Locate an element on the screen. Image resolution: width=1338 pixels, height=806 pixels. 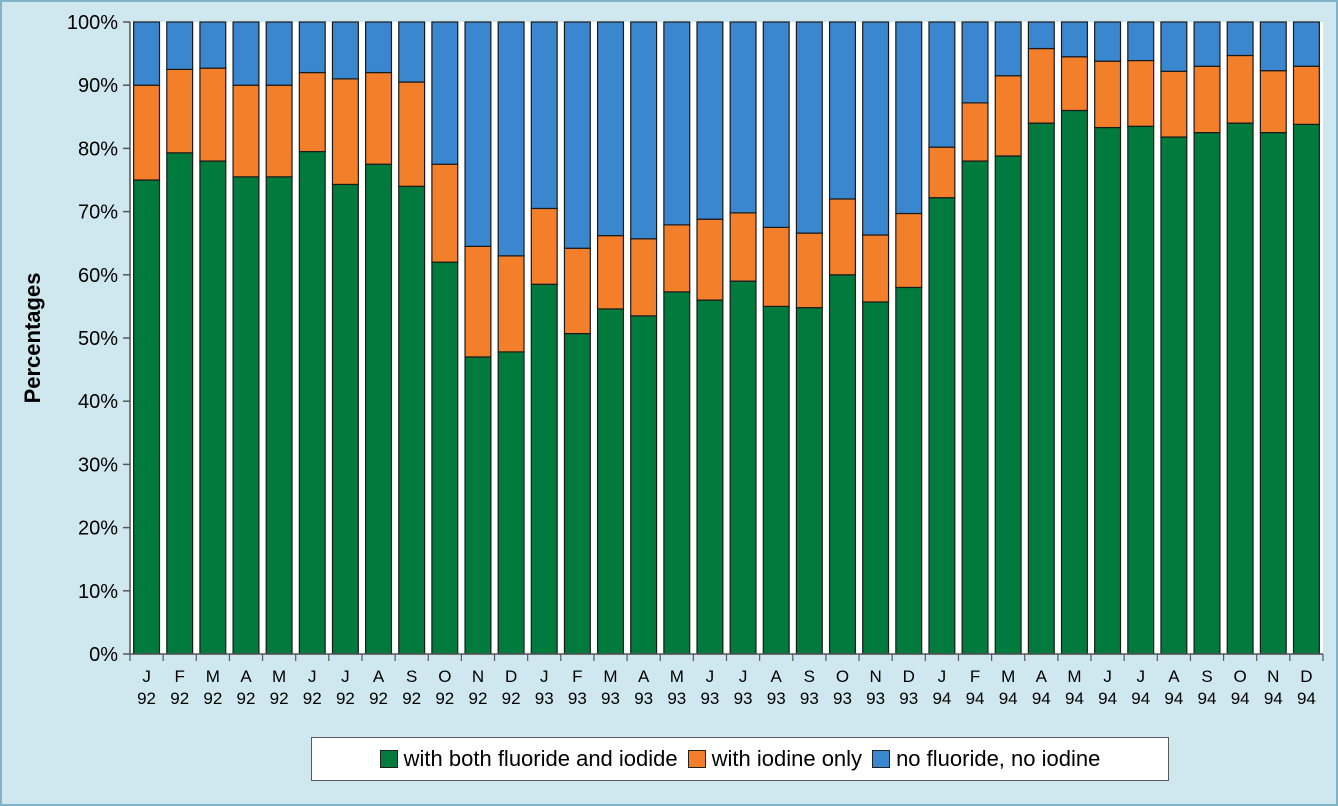
y-tick-label: 20% is located at coordinates (98, 529).